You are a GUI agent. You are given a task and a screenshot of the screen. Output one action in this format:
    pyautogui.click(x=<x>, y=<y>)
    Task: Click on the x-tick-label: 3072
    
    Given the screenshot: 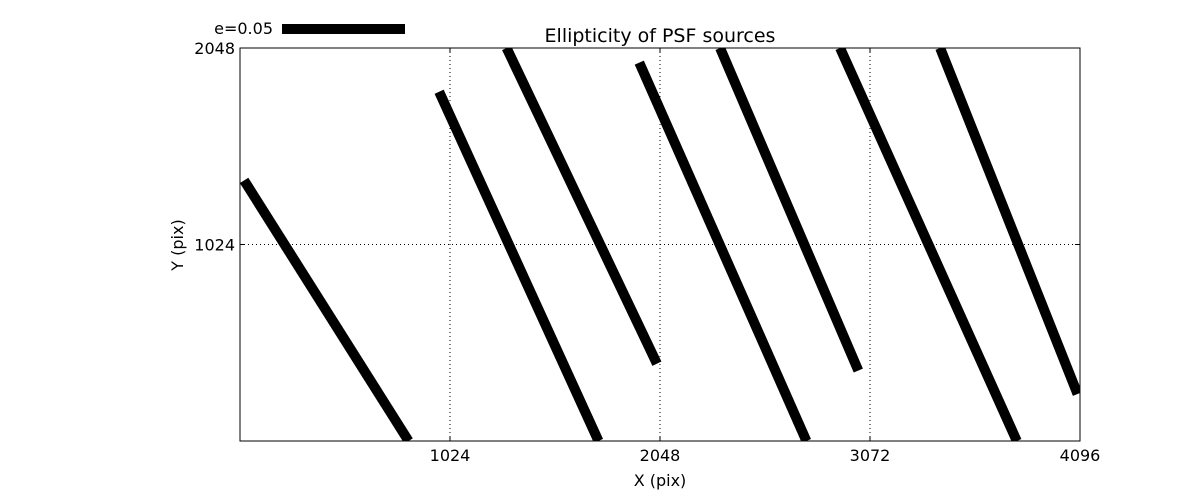 What is the action you would take?
    pyautogui.click(x=870, y=455)
    